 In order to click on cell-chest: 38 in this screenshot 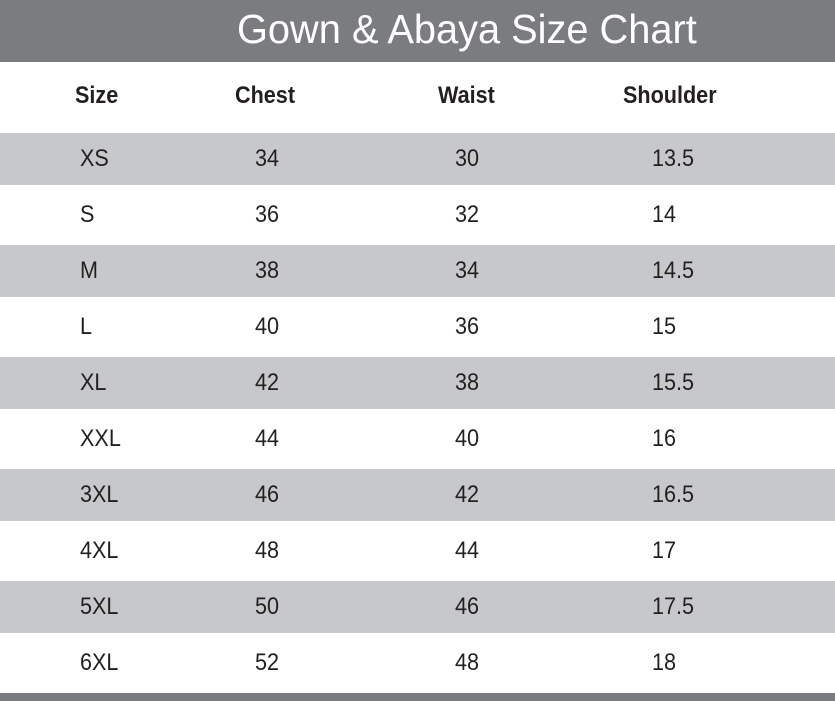, I will do `click(267, 270)`.